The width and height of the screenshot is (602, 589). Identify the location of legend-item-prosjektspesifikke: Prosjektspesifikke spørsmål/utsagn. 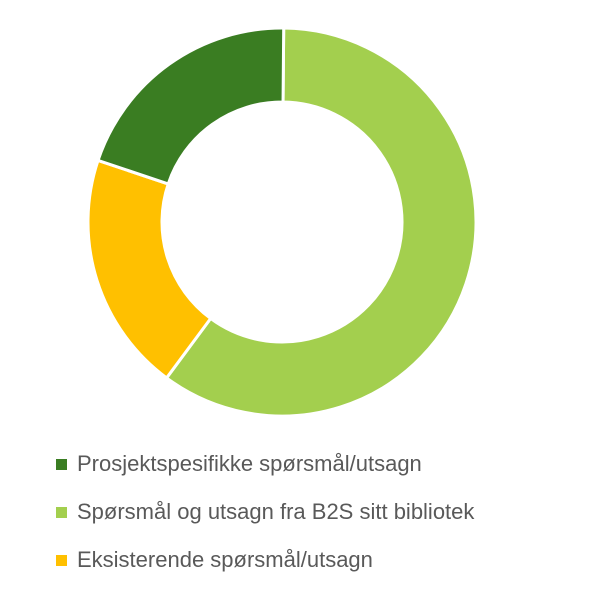
(265, 464).